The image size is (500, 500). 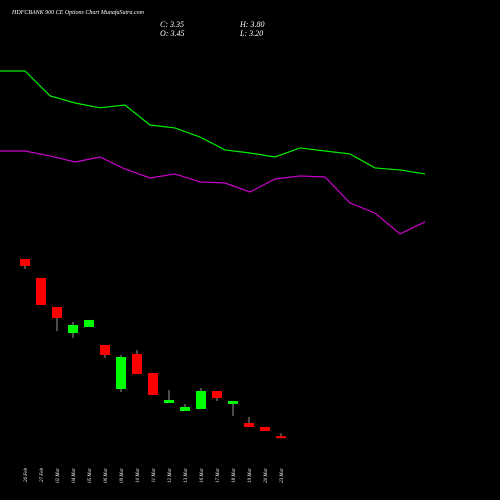 I want to click on x-tick-label: 20 Mar, so click(x=266, y=475).